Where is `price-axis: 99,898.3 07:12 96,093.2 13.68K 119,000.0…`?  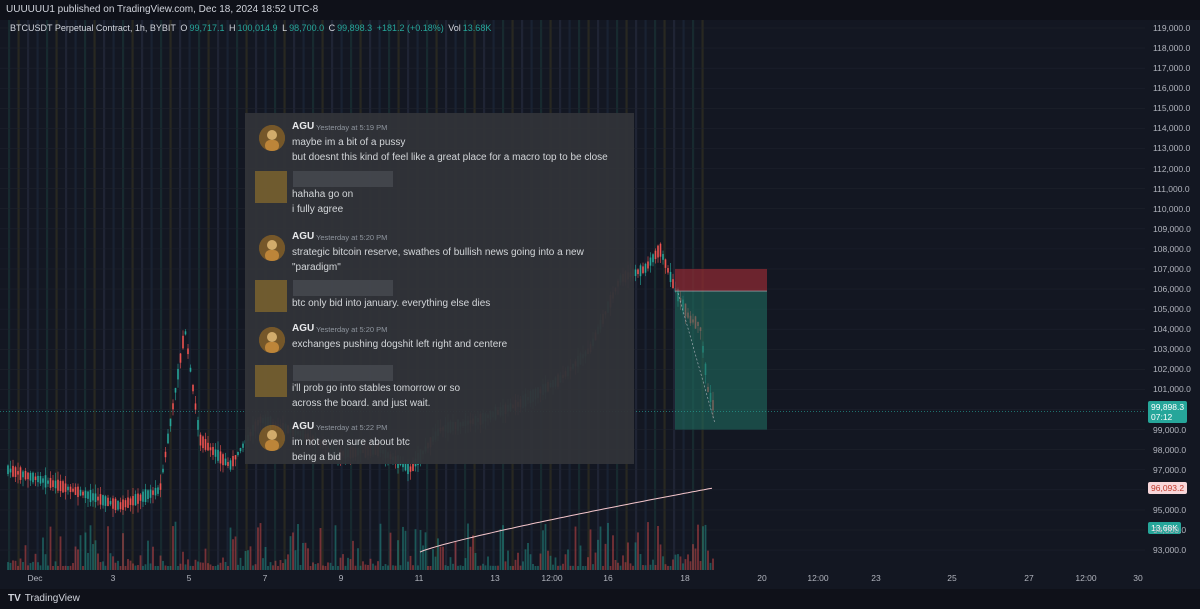 price-axis: 99,898.3 07:12 96,093.2 13.68K 119,000.0… is located at coordinates (1172, 295).